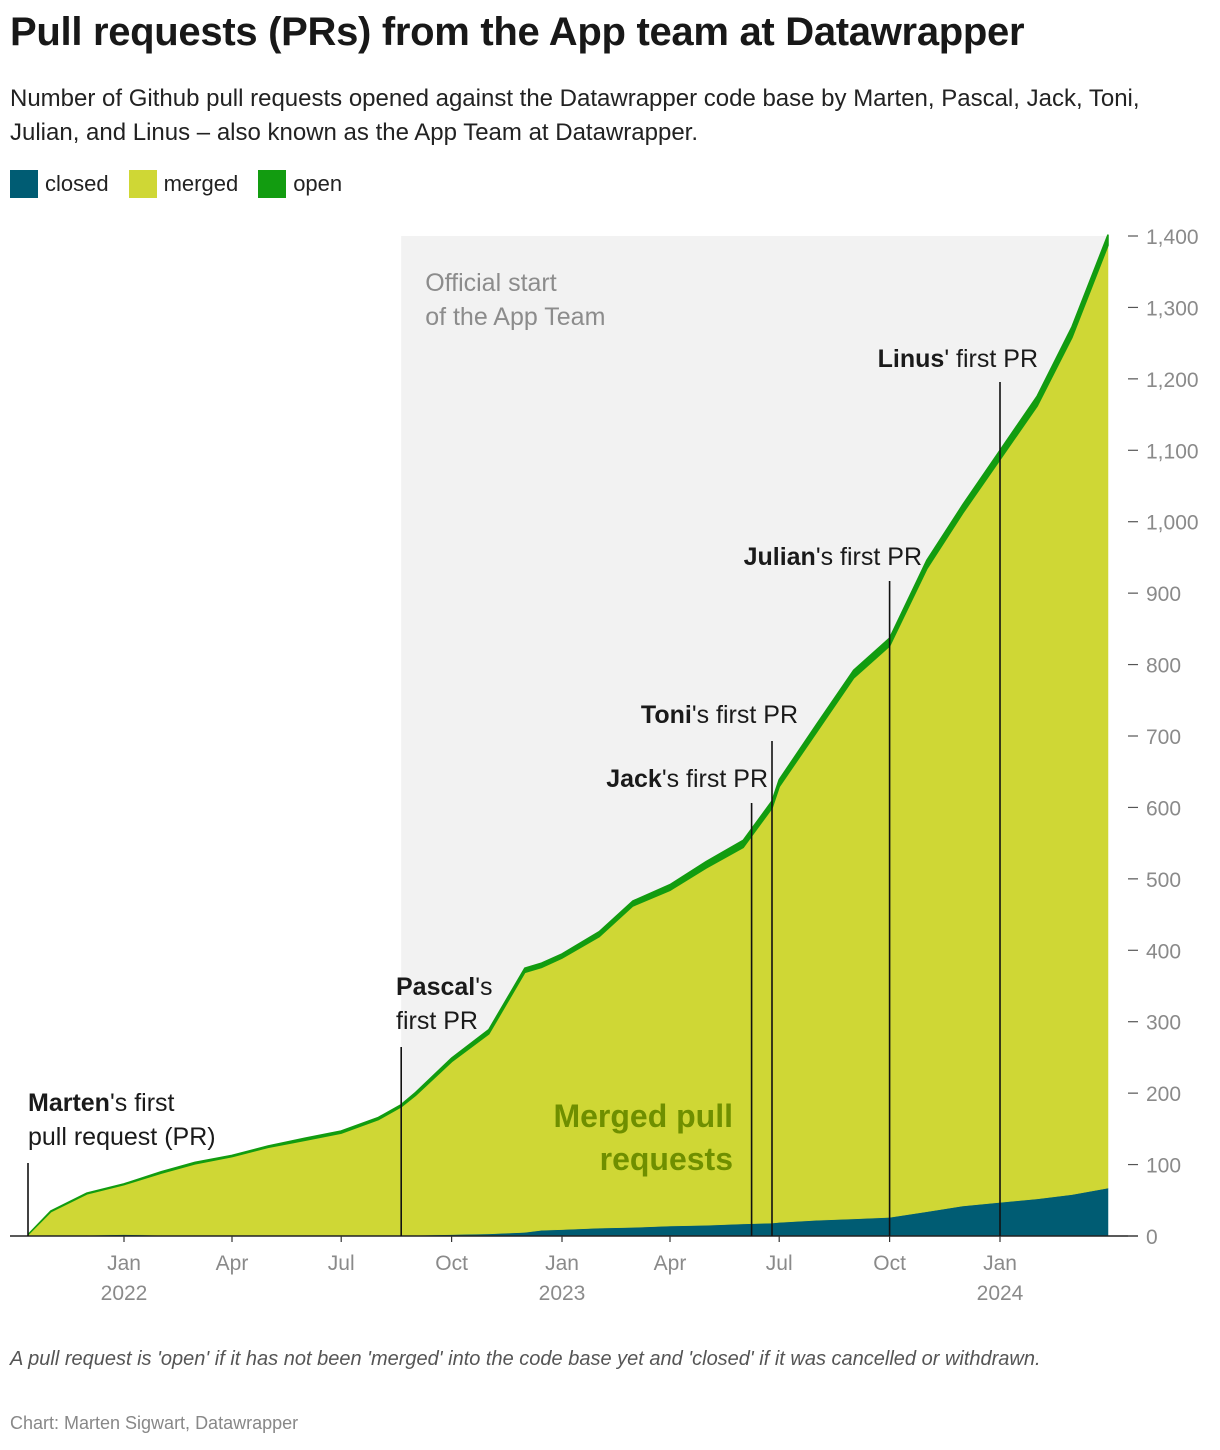 The width and height of the screenshot is (1220, 1450). I want to click on y-tick-label: 0, so click(1152, 1237).